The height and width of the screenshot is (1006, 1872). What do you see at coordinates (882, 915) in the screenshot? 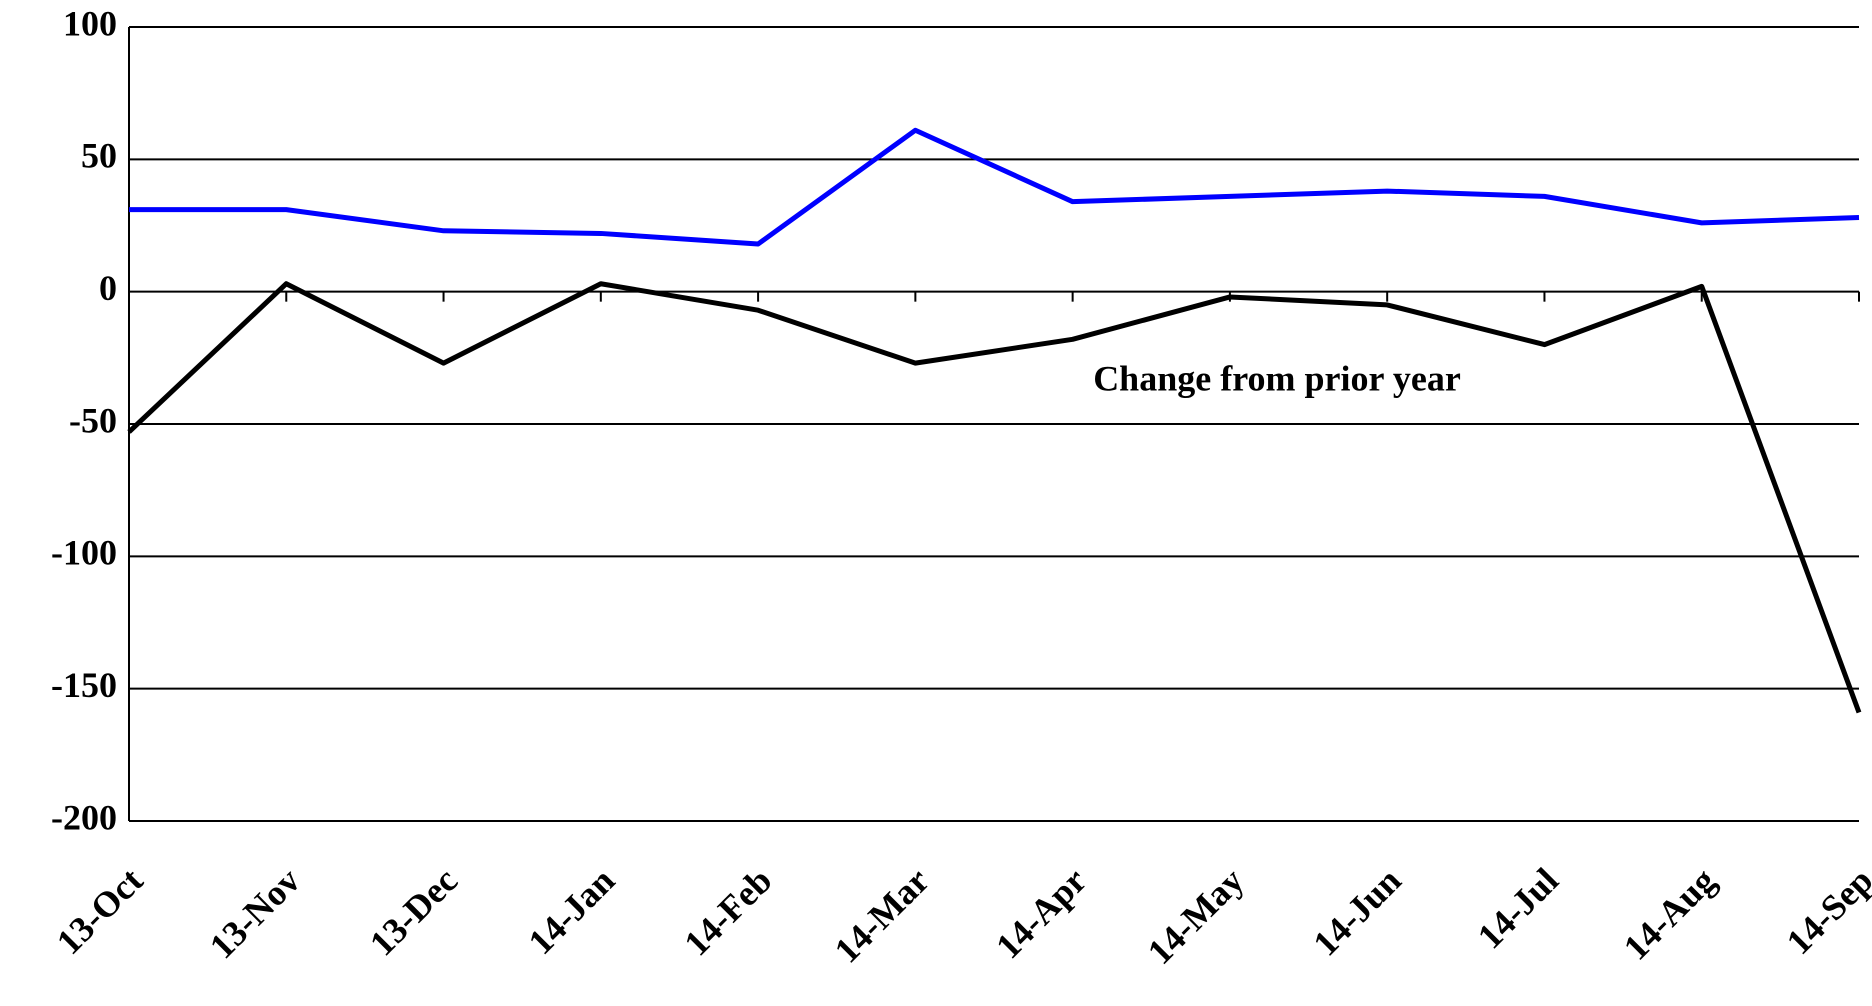
I see `x-tick-label: 14-Mar` at bounding box center [882, 915].